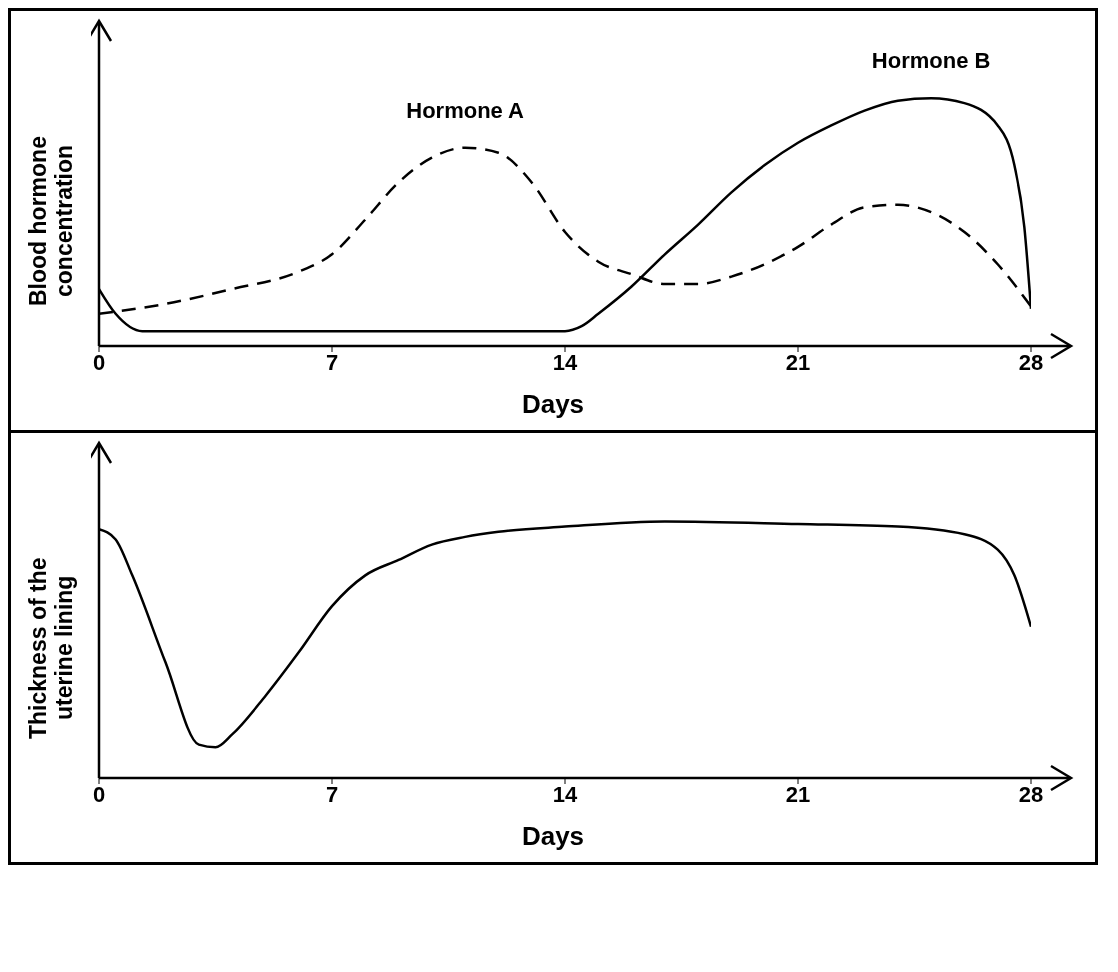 This screenshot has width=1118, height=972. I want to click on series-label: Hormone B, so click(931, 61).